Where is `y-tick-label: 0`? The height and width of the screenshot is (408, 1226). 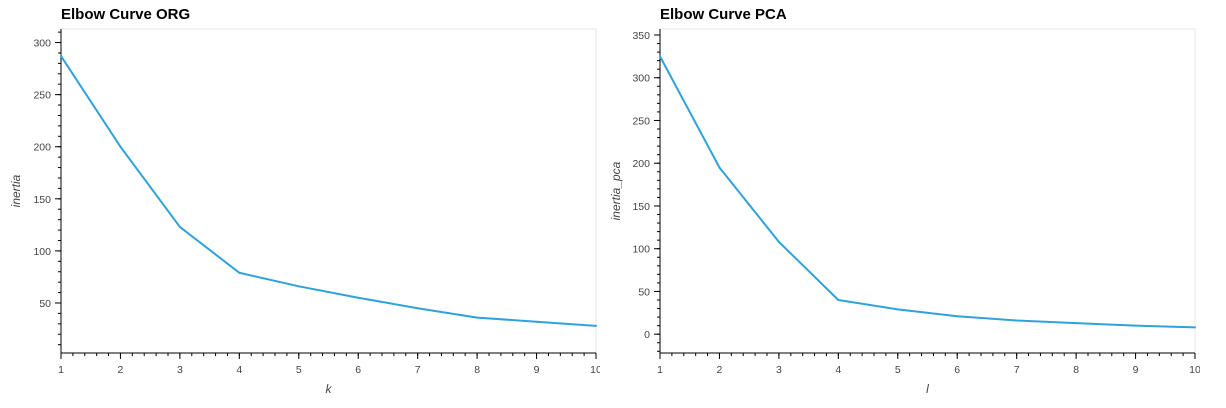 y-tick-label: 0 is located at coordinates (647, 335).